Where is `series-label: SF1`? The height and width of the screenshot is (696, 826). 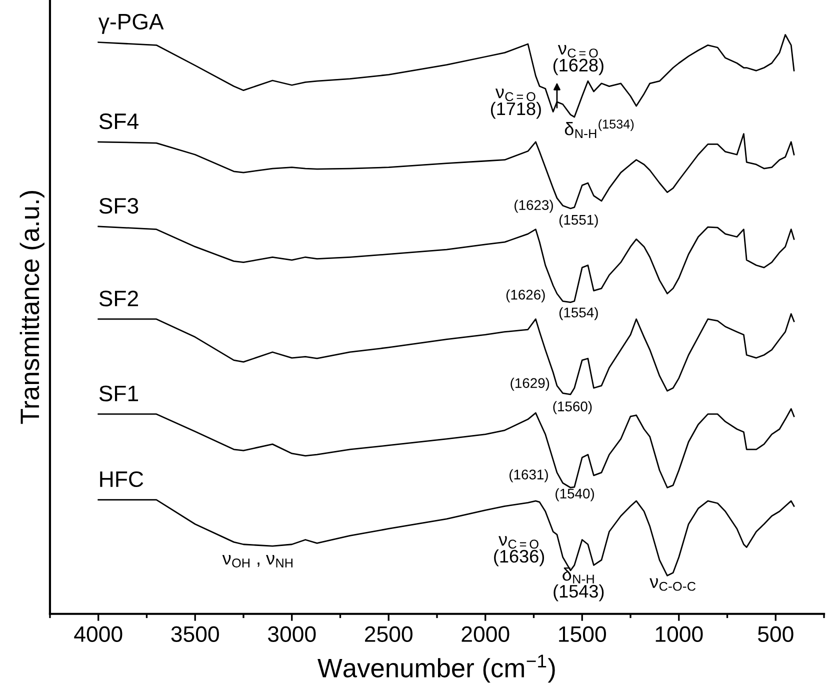 series-label: SF1 is located at coordinates (118, 394).